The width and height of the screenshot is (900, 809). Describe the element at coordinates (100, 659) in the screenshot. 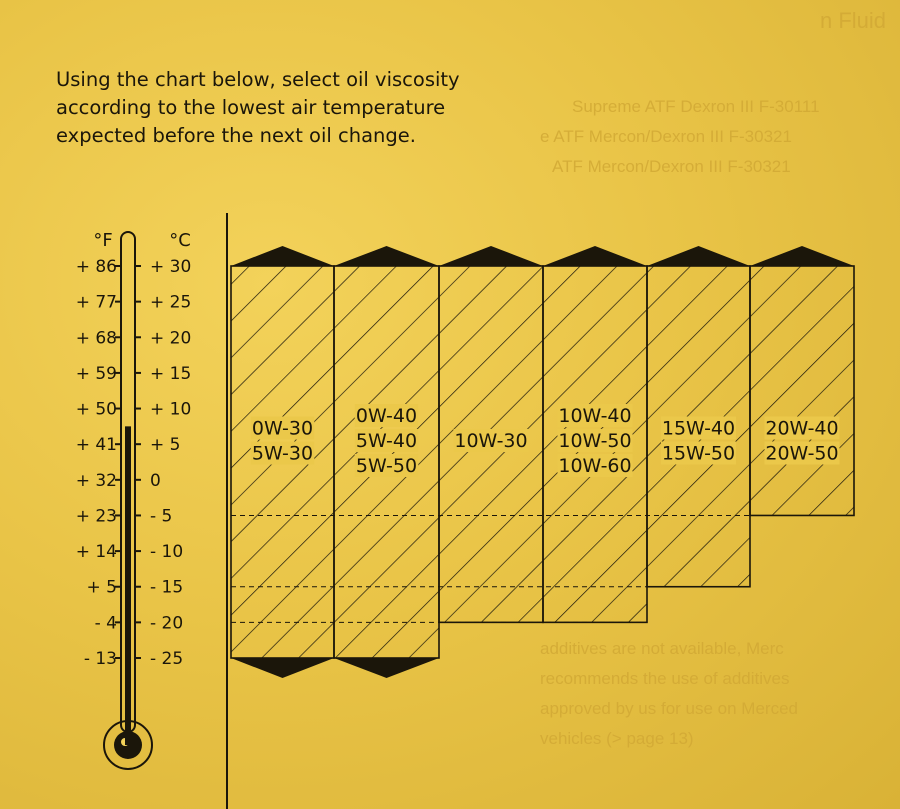

I see `fahrenheit-tick-label: - 13` at that location.